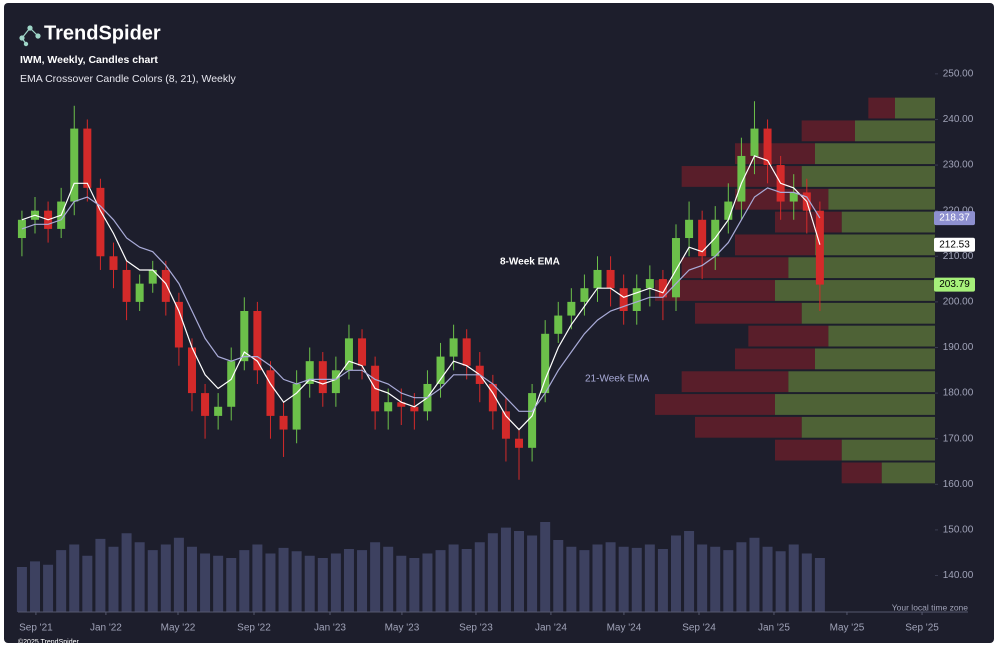 The image size is (998, 651). What do you see at coordinates (624, 628) in the screenshot?
I see `x-tick-label: May '24` at bounding box center [624, 628].